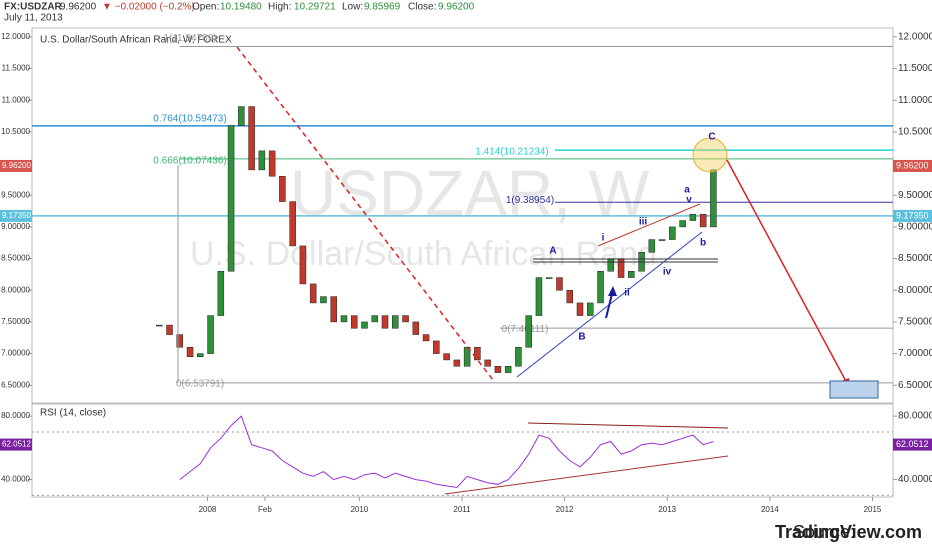 This screenshot has width=932, height=550. What do you see at coordinates (456, 7) in the screenshot?
I see `close: 9.96200` at bounding box center [456, 7].